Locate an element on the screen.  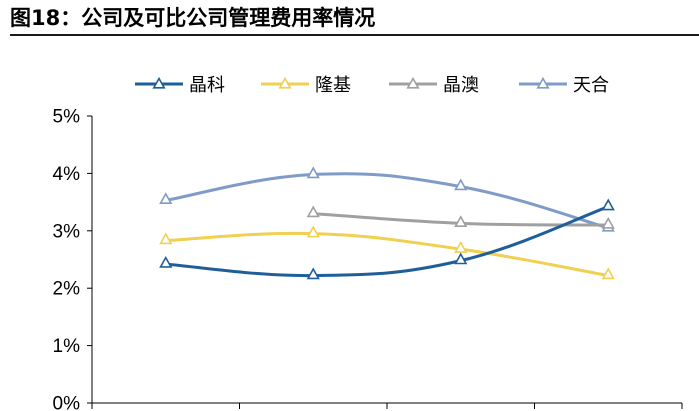
legend-item: 晶澳 is located at coordinates (434, 85).